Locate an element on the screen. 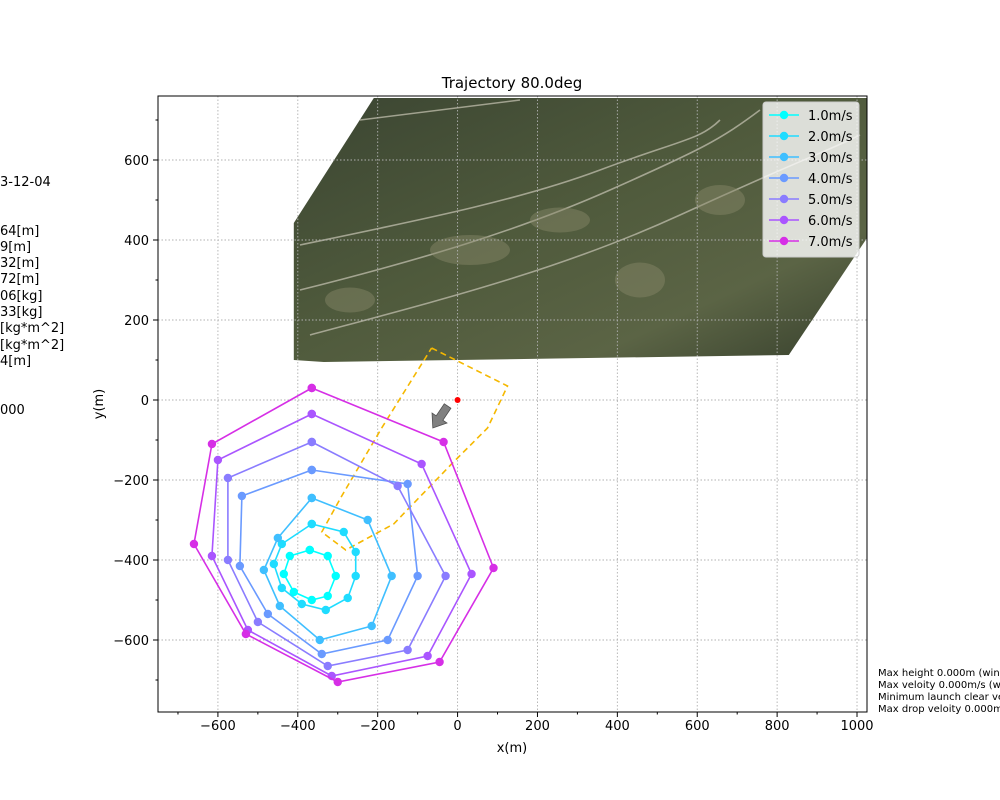 The image size is (1000, 800). left-info-line: 06[kg] is located at coordinates (21, 296).